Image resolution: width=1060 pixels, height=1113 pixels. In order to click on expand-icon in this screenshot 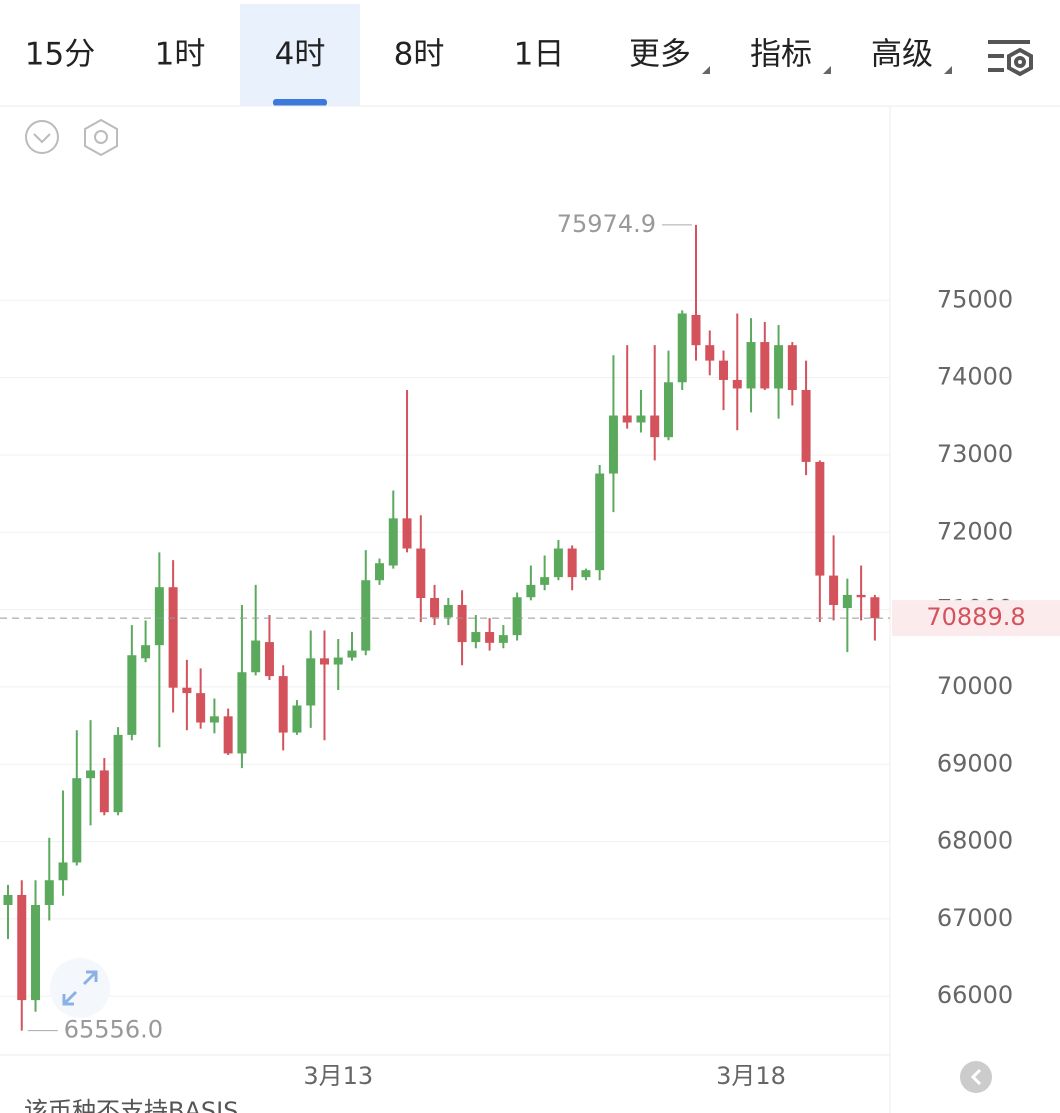, I will do `click(80, 988)`.